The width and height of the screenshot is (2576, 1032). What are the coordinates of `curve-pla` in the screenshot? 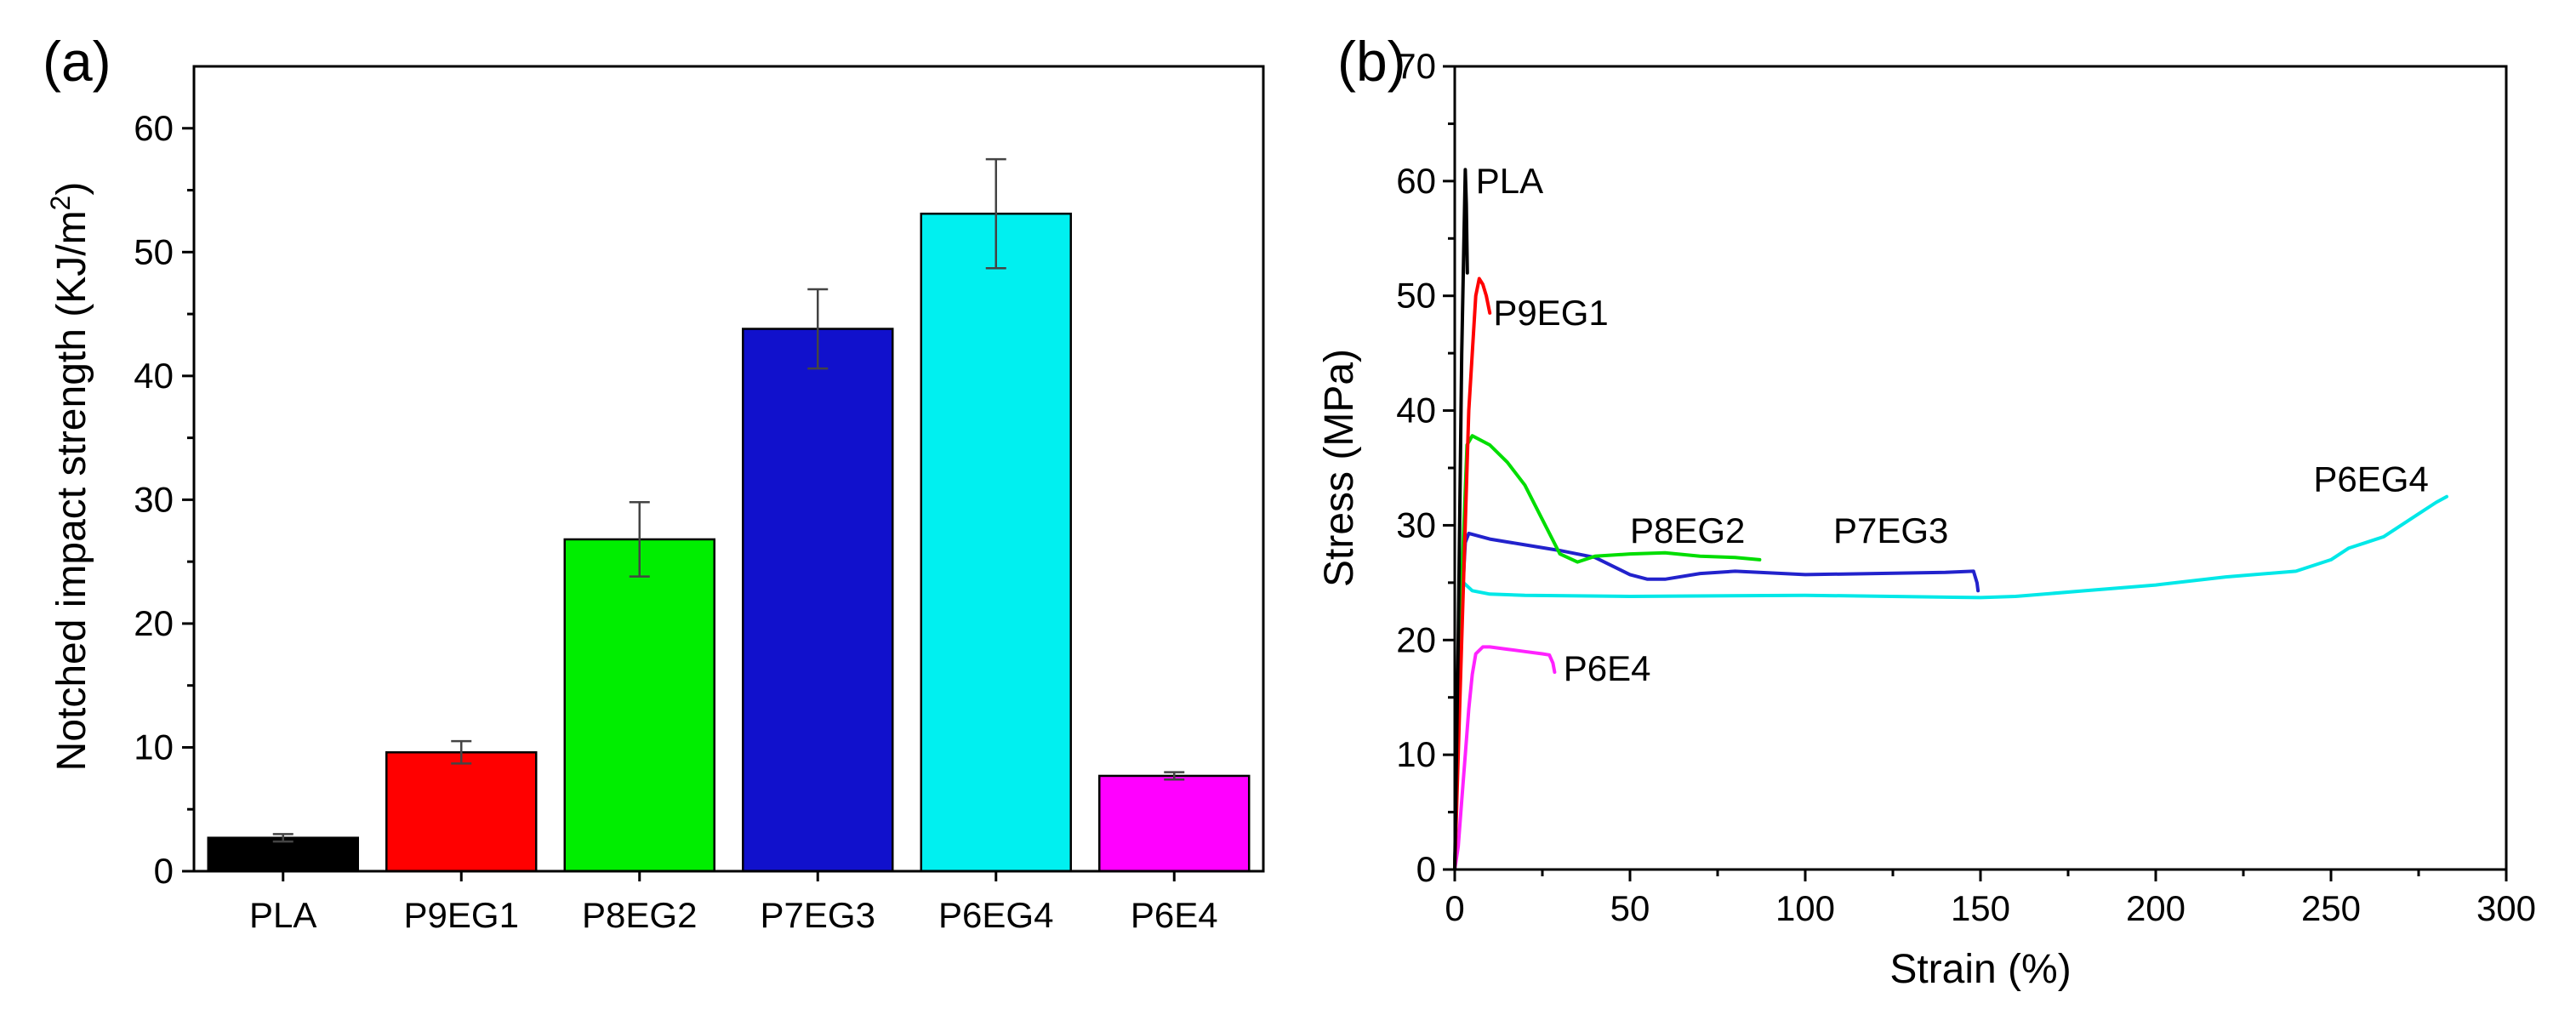 It's located at (1461, 519).